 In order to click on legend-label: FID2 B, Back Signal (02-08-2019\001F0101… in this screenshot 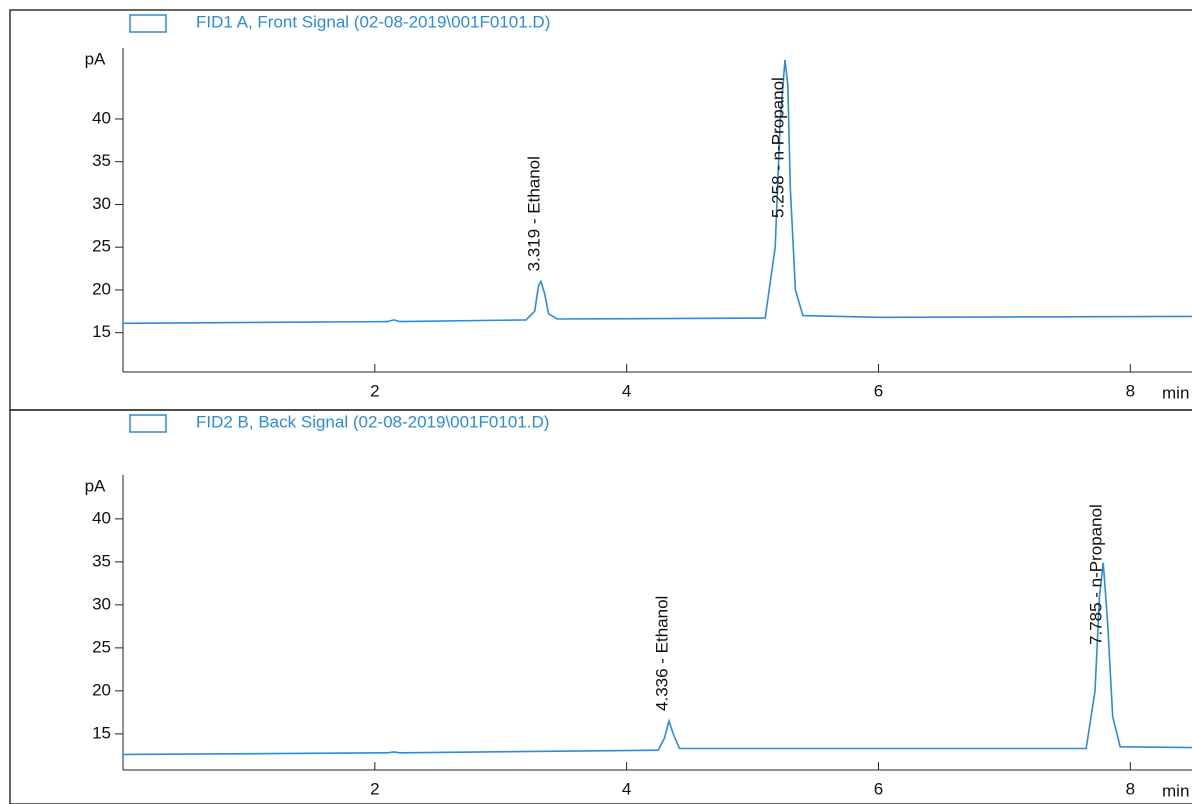, I will do `click(372, 421)`.